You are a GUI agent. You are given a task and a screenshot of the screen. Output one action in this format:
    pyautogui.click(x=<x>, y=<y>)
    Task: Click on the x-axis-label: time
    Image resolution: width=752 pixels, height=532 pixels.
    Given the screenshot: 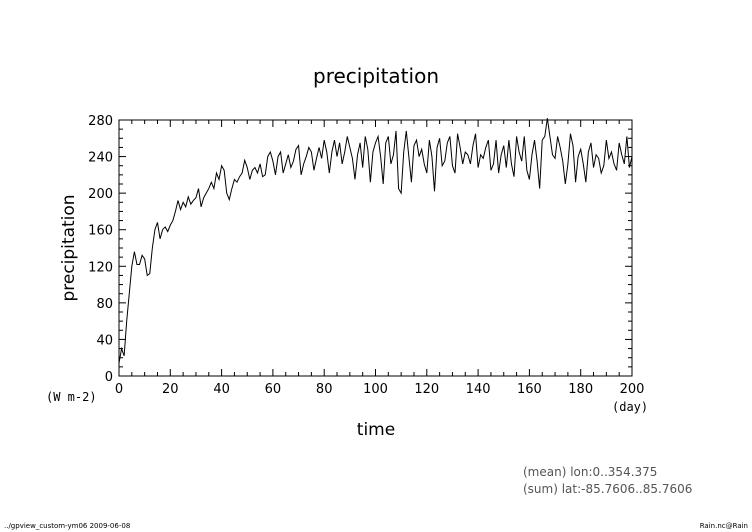 What is the action you would take?
    pyautogui.click(x=376, y=430)
    